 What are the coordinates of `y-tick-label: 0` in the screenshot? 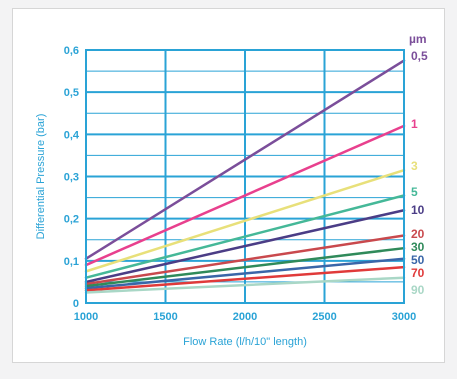 It's located at (76, 304).